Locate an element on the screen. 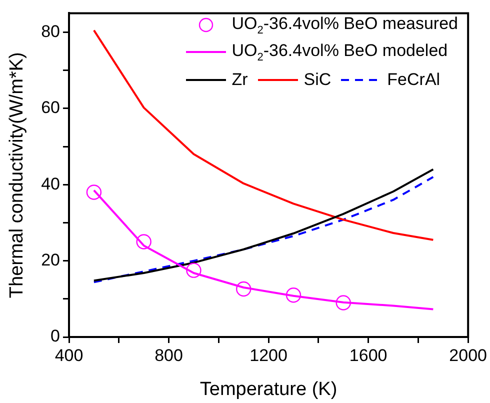 The height and width of the screenshot is (403, 490). x-tick-label: 2000 is located at coordinates (468, 355).